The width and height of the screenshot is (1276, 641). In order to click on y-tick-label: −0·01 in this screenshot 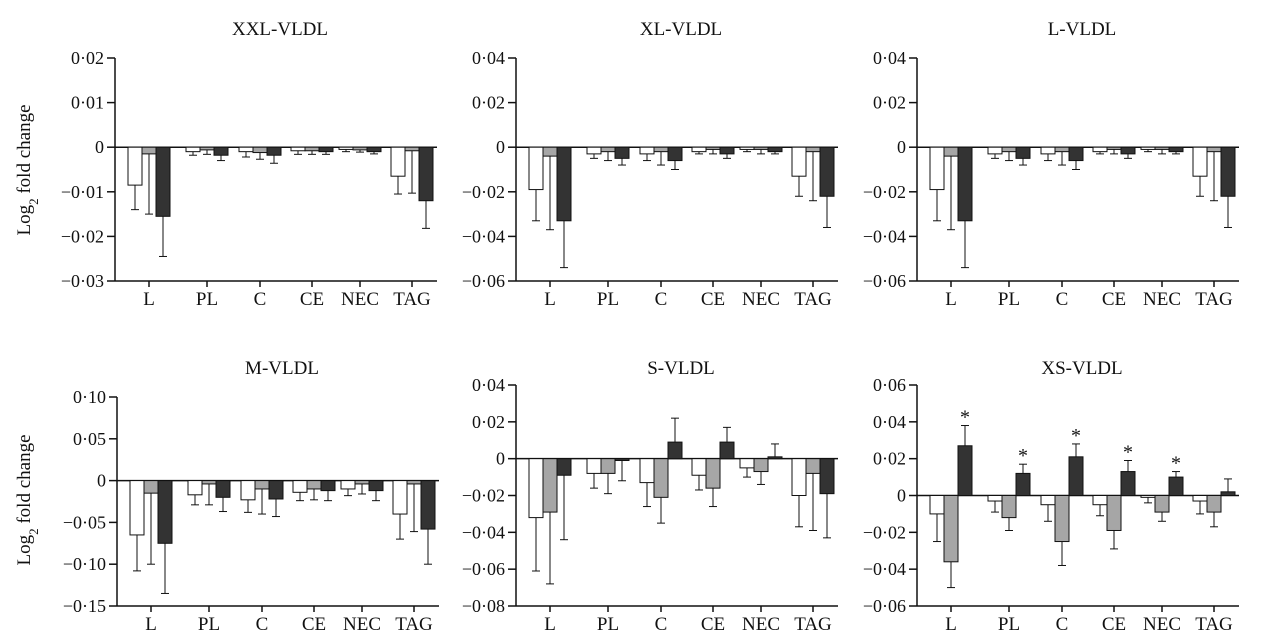, I will do `click(82, 192)`.